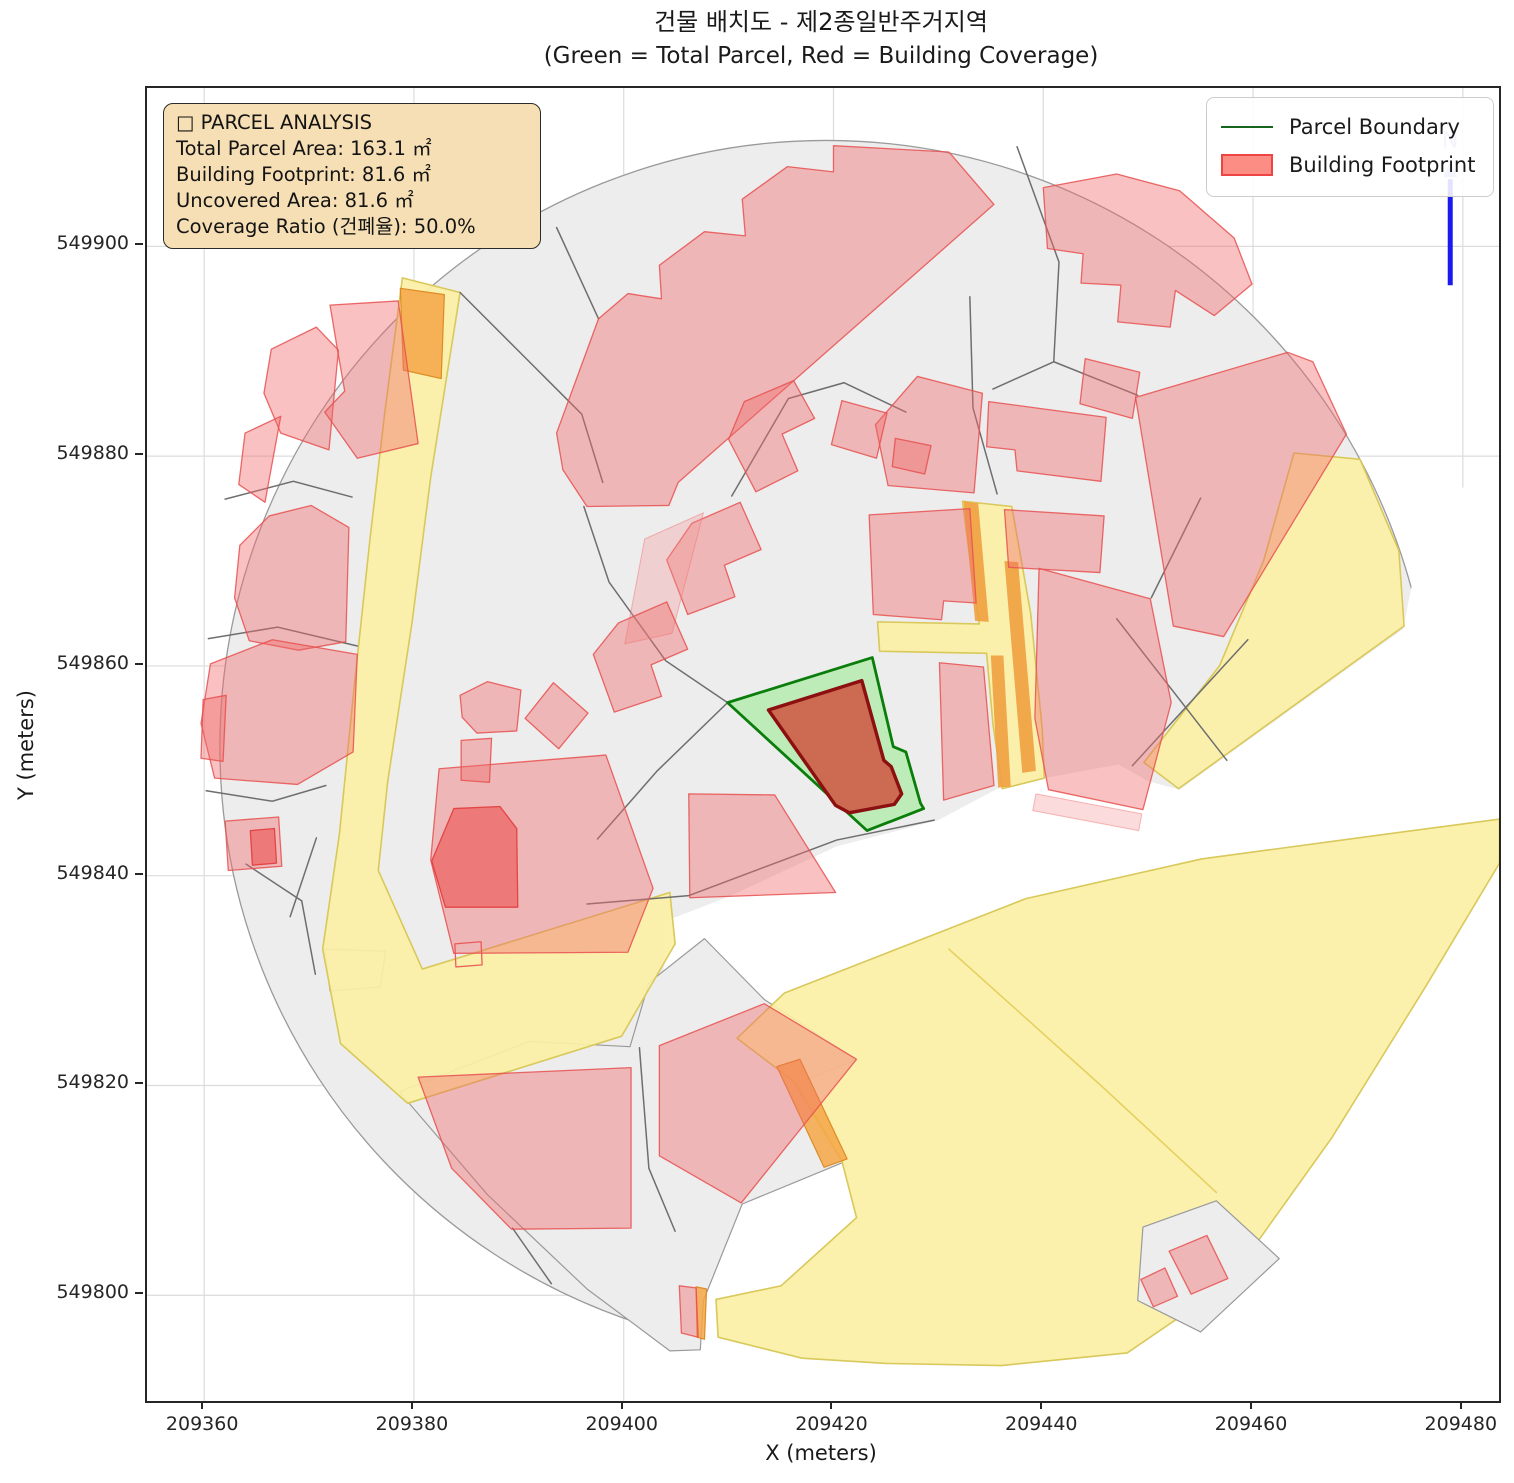  What do you see at coordinates (92, 1292) in the screenshot?
I see `y-tick-label: 549800` at bounding box center [92, 1292].